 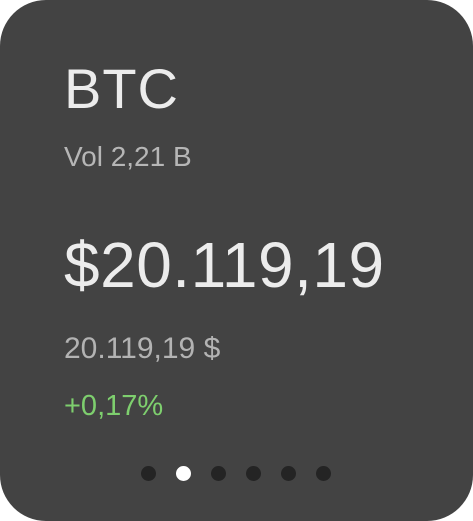 What do you see at coordinates (224, 265) in the screenshot?
I see `price-primary: $20.119,19` at bounding box center [224, 265].